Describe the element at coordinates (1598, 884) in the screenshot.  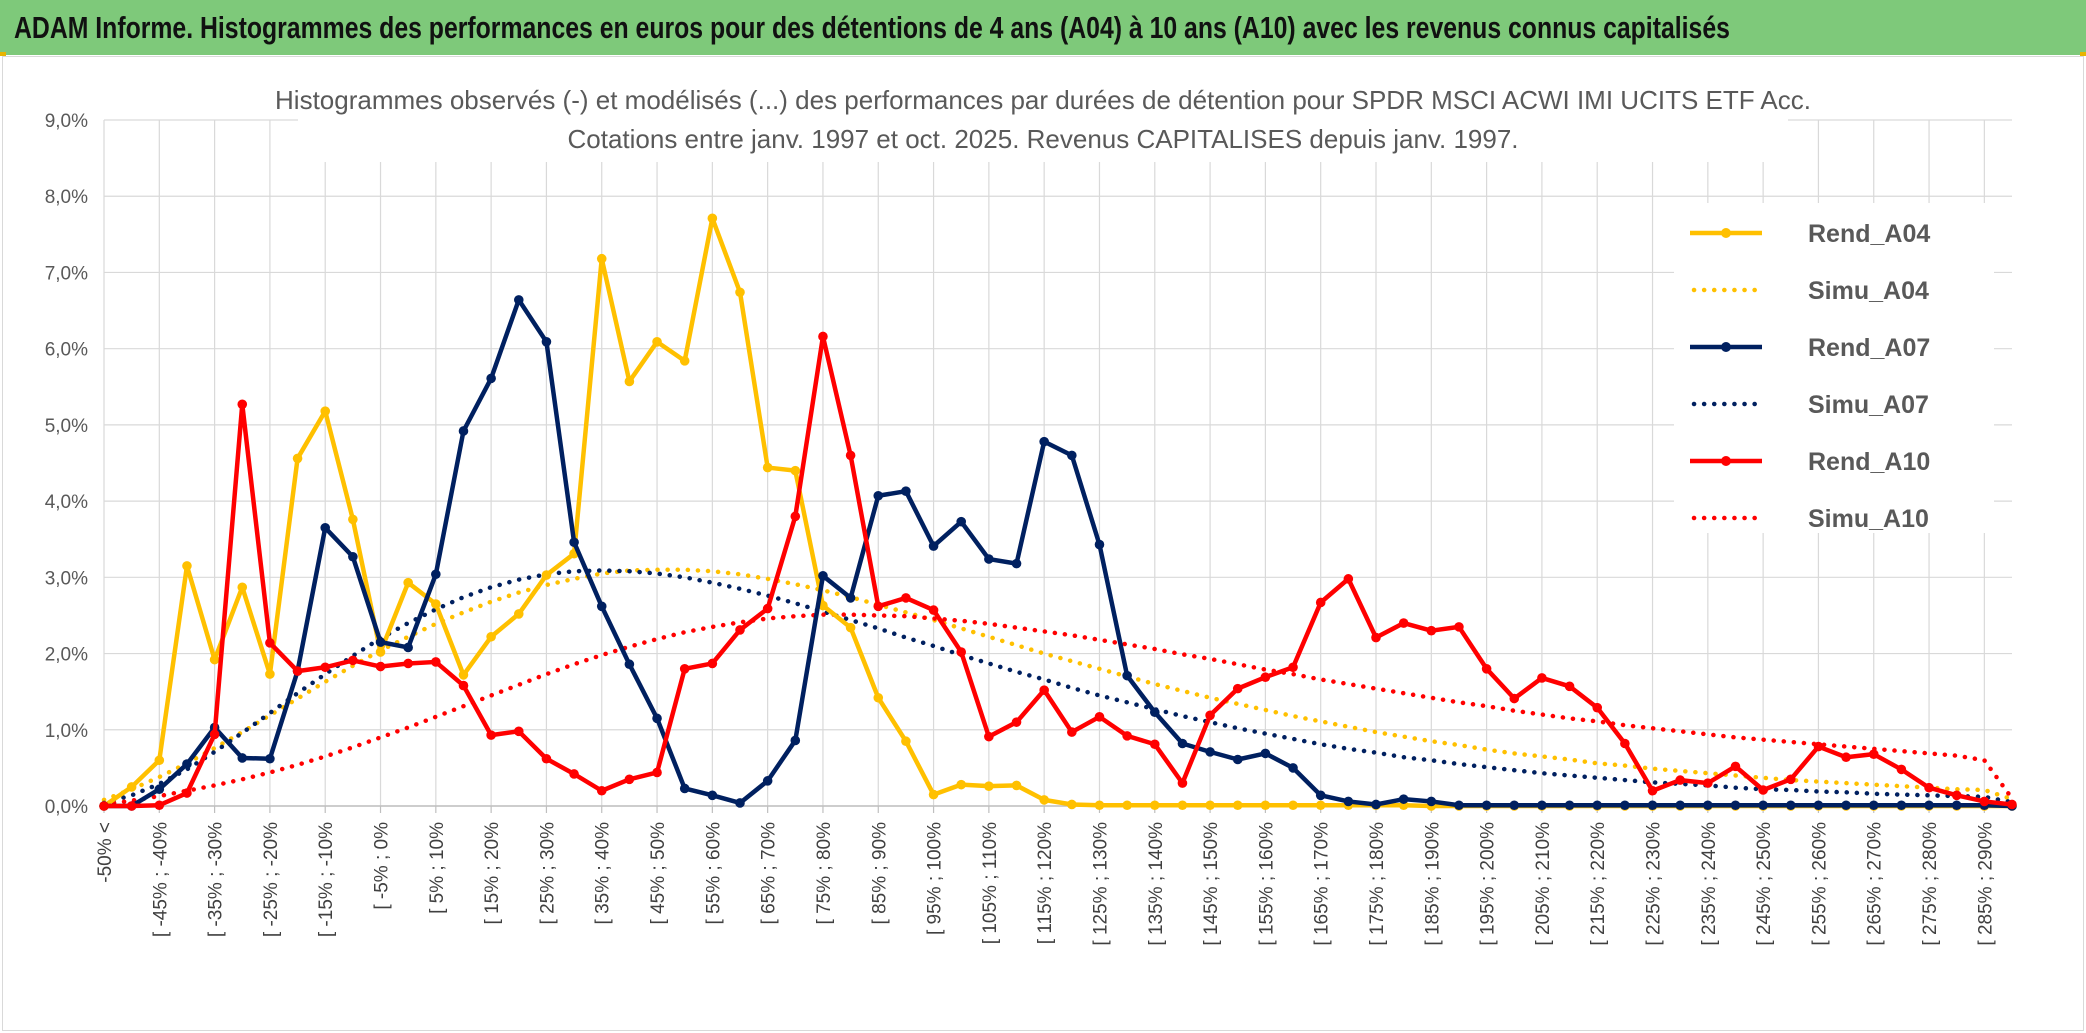
I see `x-tick-label: [ 215% ; 220%` at that location.